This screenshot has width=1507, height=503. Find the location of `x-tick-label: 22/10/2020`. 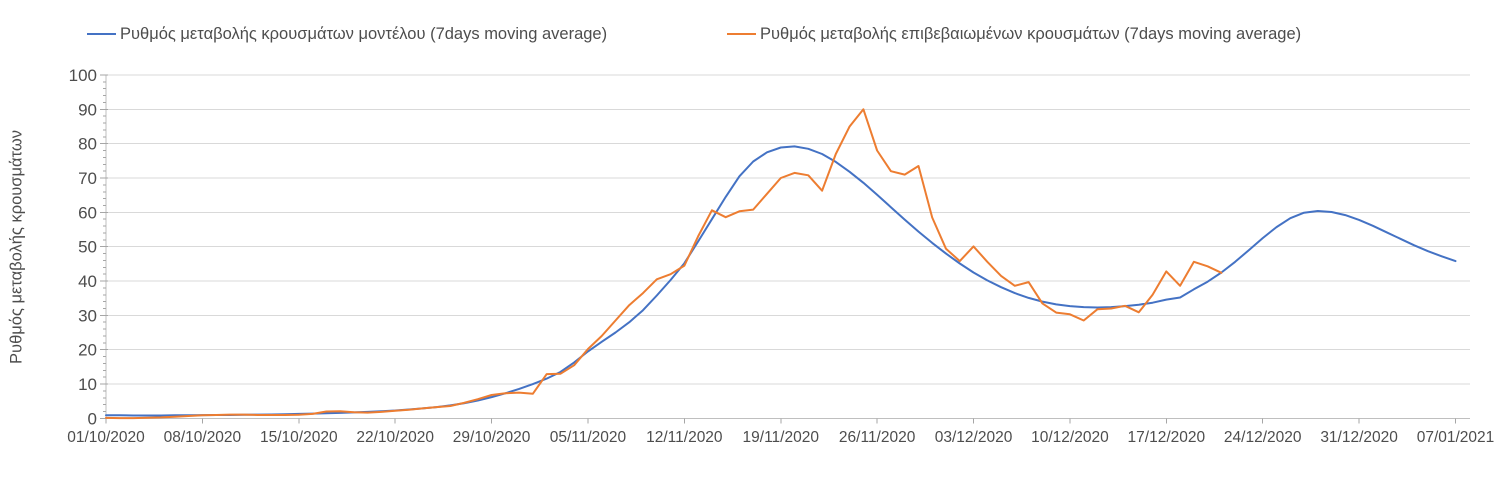

x-tick-label: 22/10/2020 is located at coordinates (395, 437).